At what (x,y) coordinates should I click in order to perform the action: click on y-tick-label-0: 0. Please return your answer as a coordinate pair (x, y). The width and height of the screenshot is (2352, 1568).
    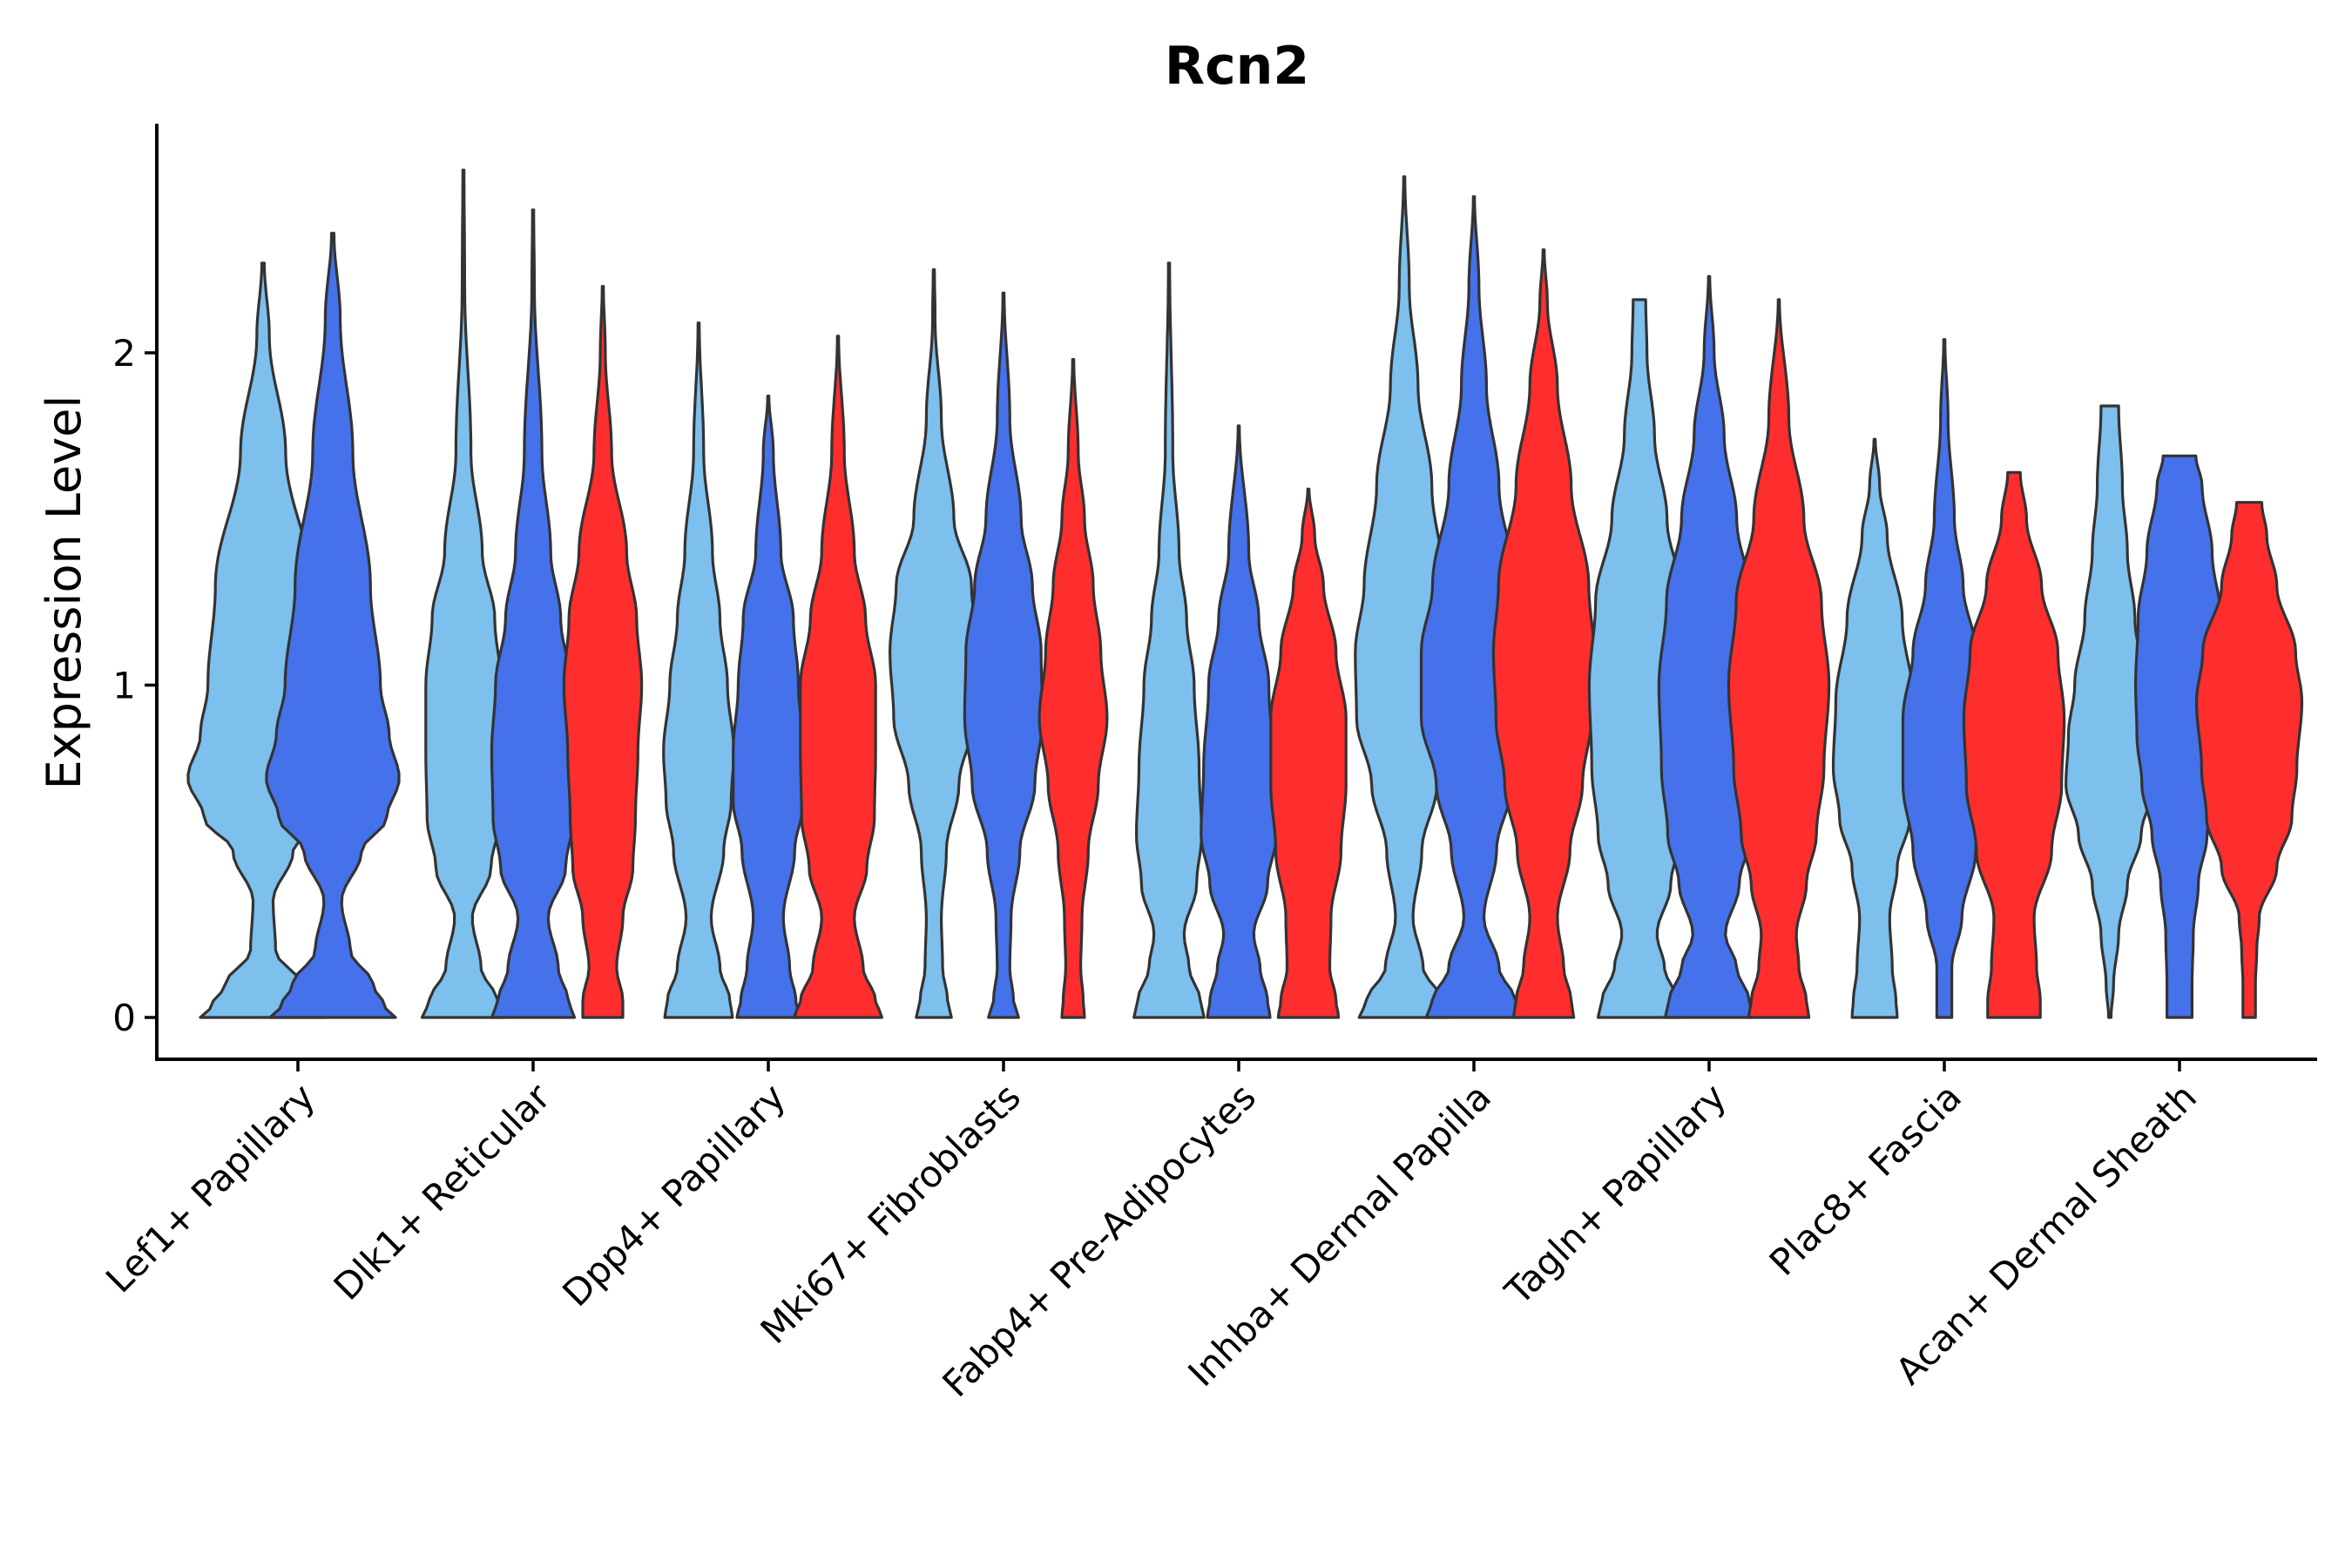
    Looking at the image, I should click on (124, 1018).